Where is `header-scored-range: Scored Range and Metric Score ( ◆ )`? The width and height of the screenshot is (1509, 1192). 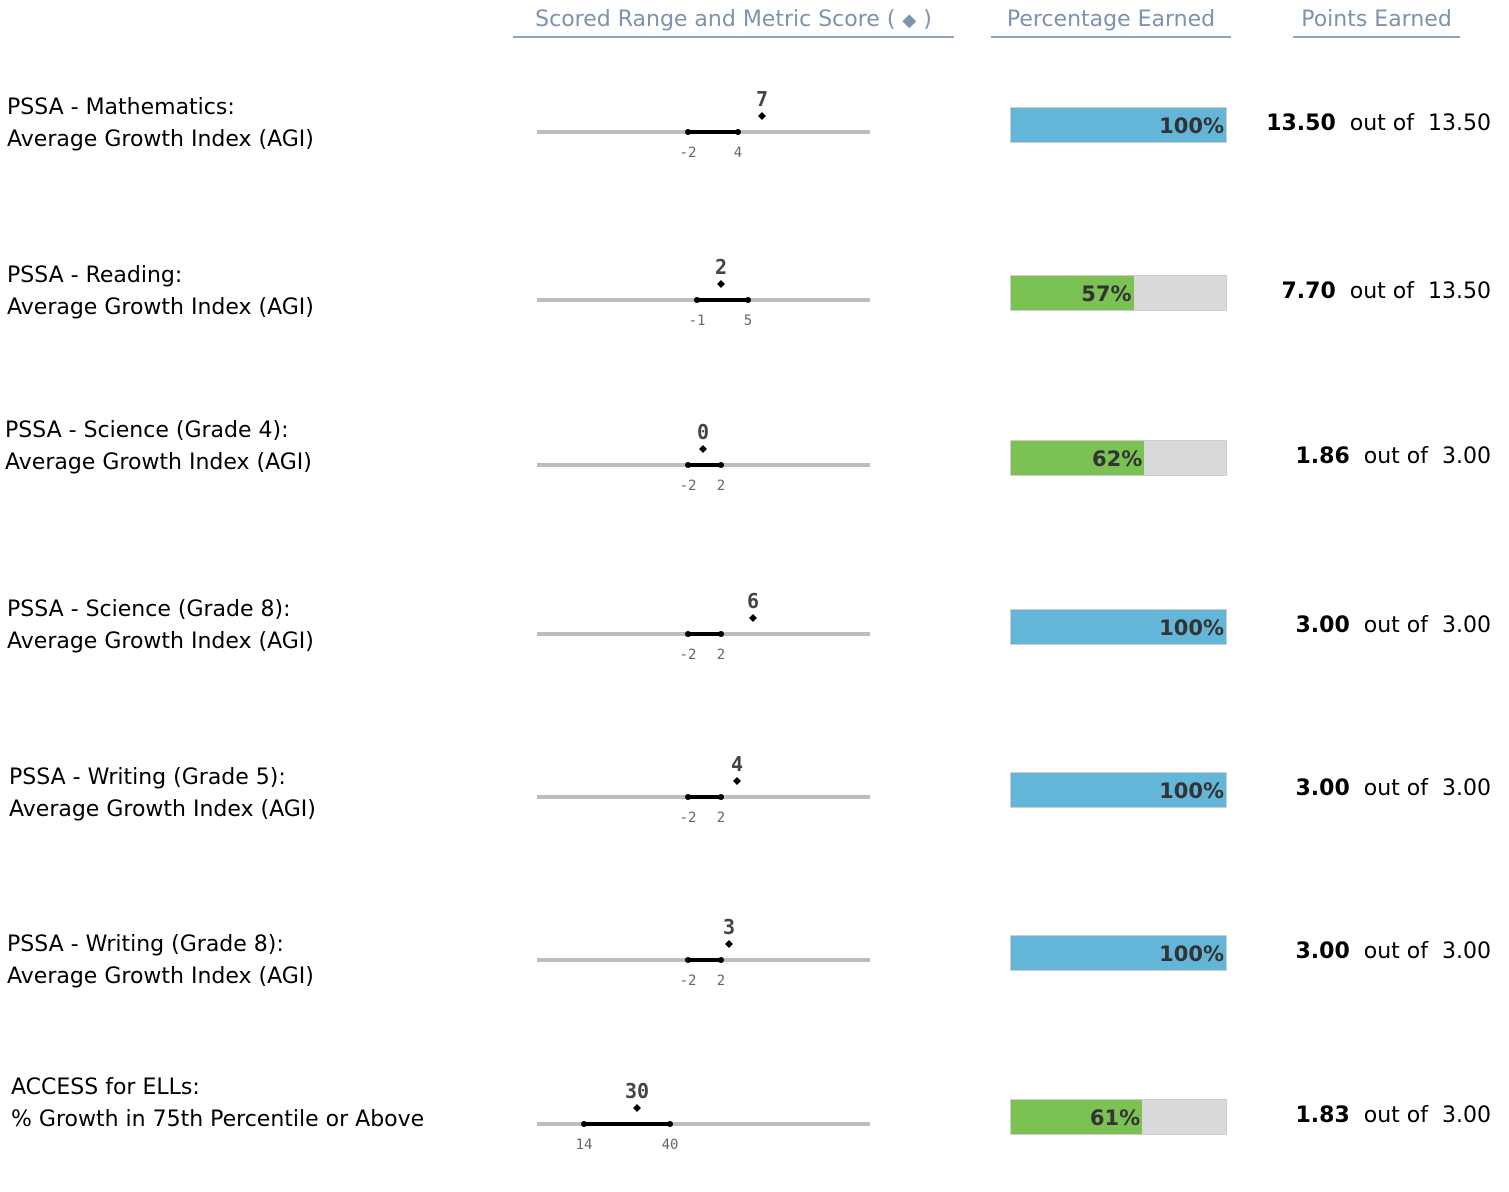 header-scored-range: Scored Range and Metric Score ( ◆ ) is located at coordinates (733, 22).